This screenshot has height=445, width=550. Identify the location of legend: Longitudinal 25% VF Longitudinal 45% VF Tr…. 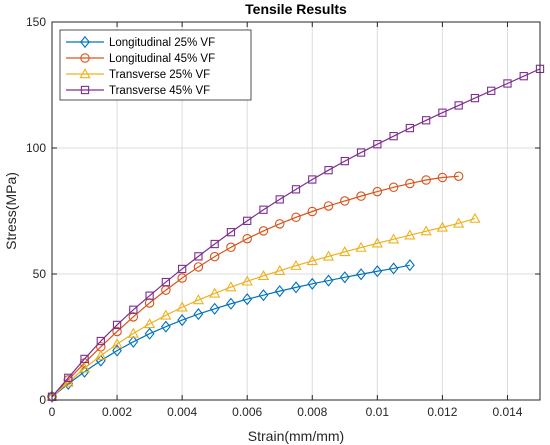
(155, 65).